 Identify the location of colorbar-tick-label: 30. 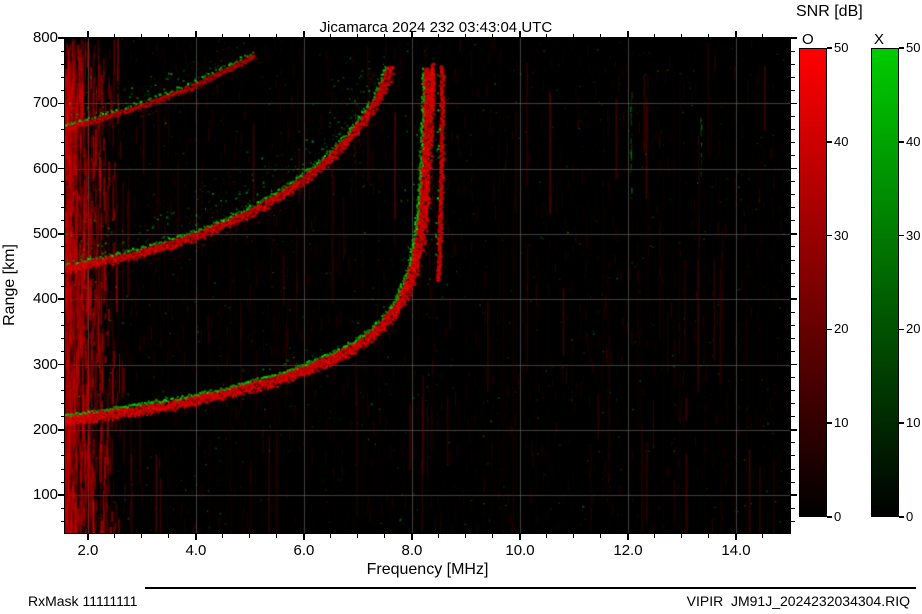
(913, 235).